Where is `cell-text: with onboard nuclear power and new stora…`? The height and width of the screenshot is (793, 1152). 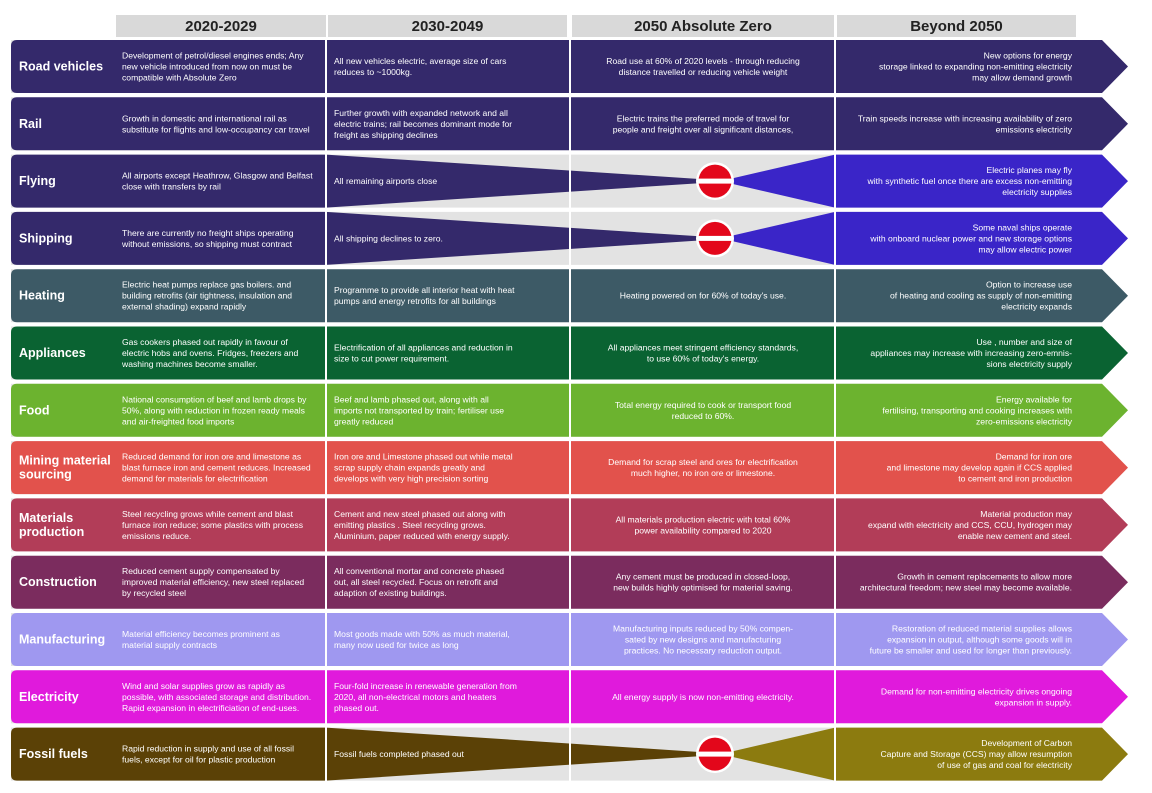 cell-text: with onboard nuclear power and new stora… is located at coordinates (970, 238).